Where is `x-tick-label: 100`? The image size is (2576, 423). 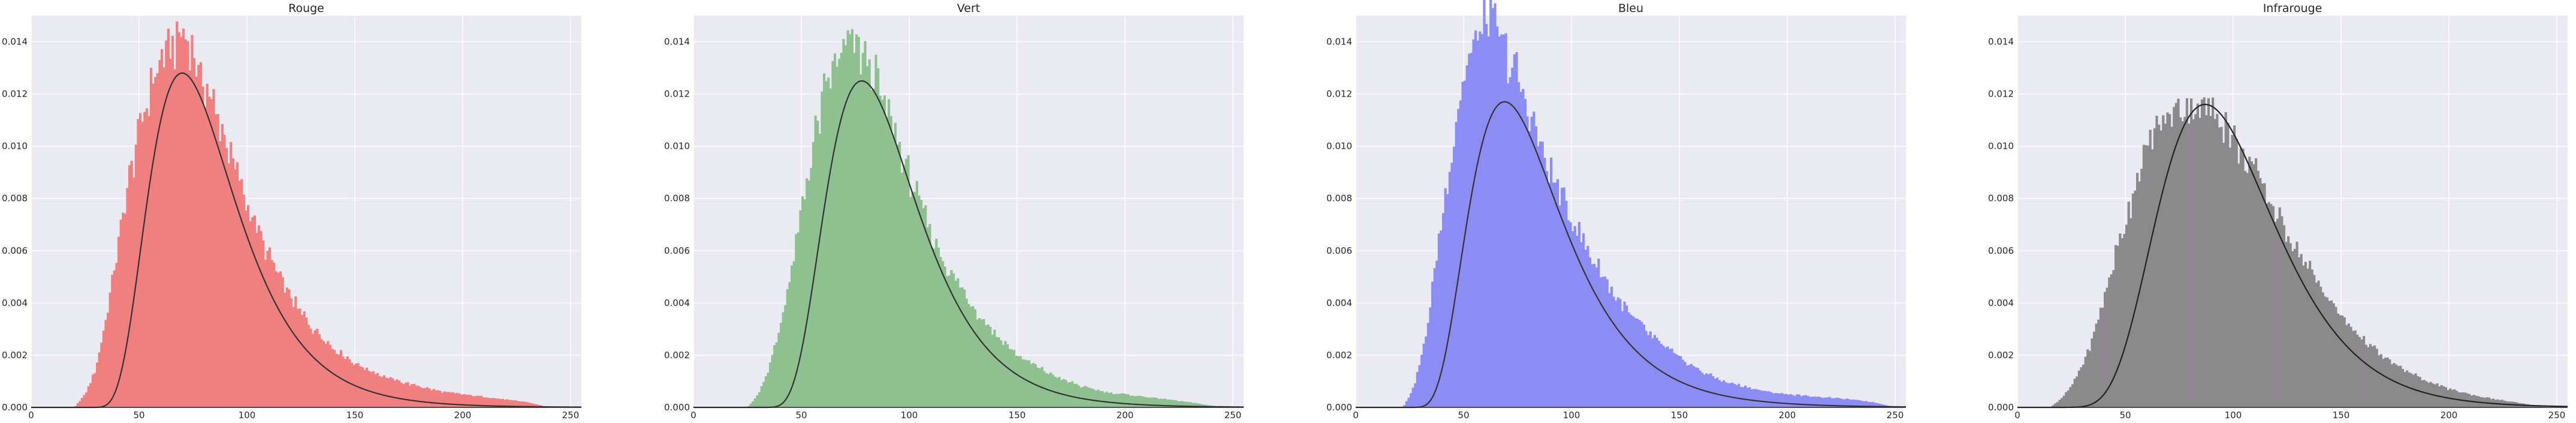
x-tick-label: 100 is located at coordinates (1571, 415).